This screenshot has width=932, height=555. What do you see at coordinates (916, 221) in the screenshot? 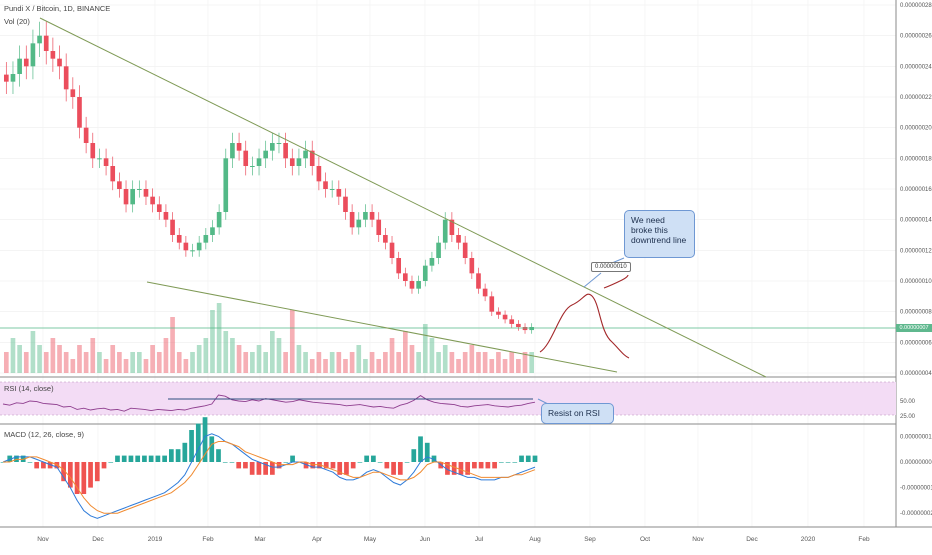
I see `price-tick-label: 0.00000014` at bounding box center [916, 221].